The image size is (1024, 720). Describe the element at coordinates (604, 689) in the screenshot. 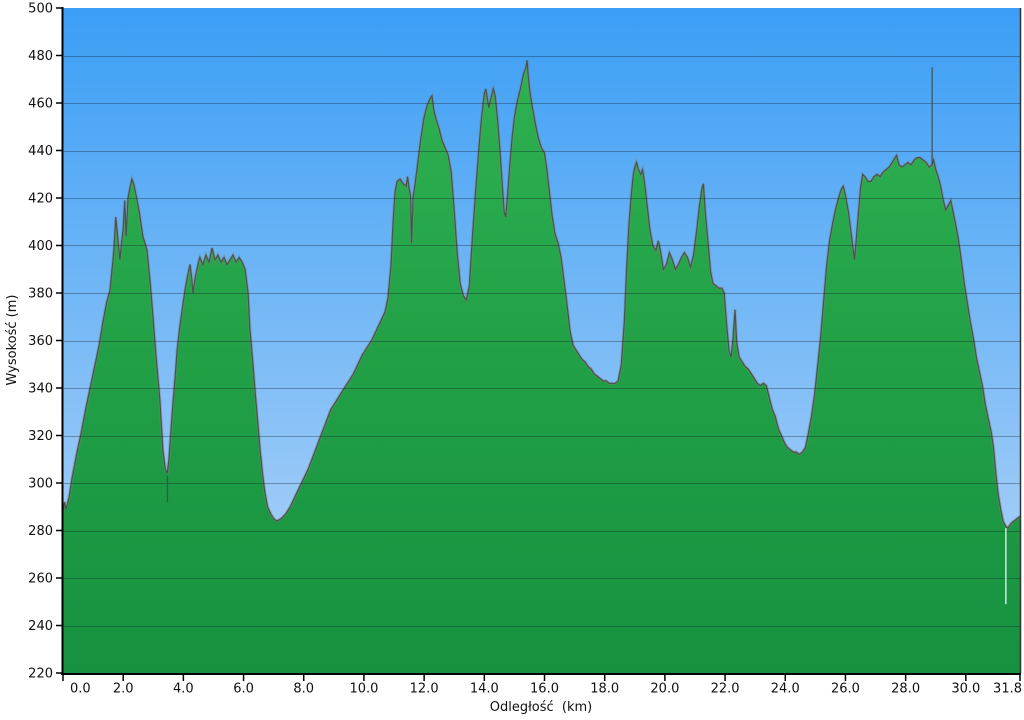

I see `x-tick-label-18.0: 18.0` at that location.